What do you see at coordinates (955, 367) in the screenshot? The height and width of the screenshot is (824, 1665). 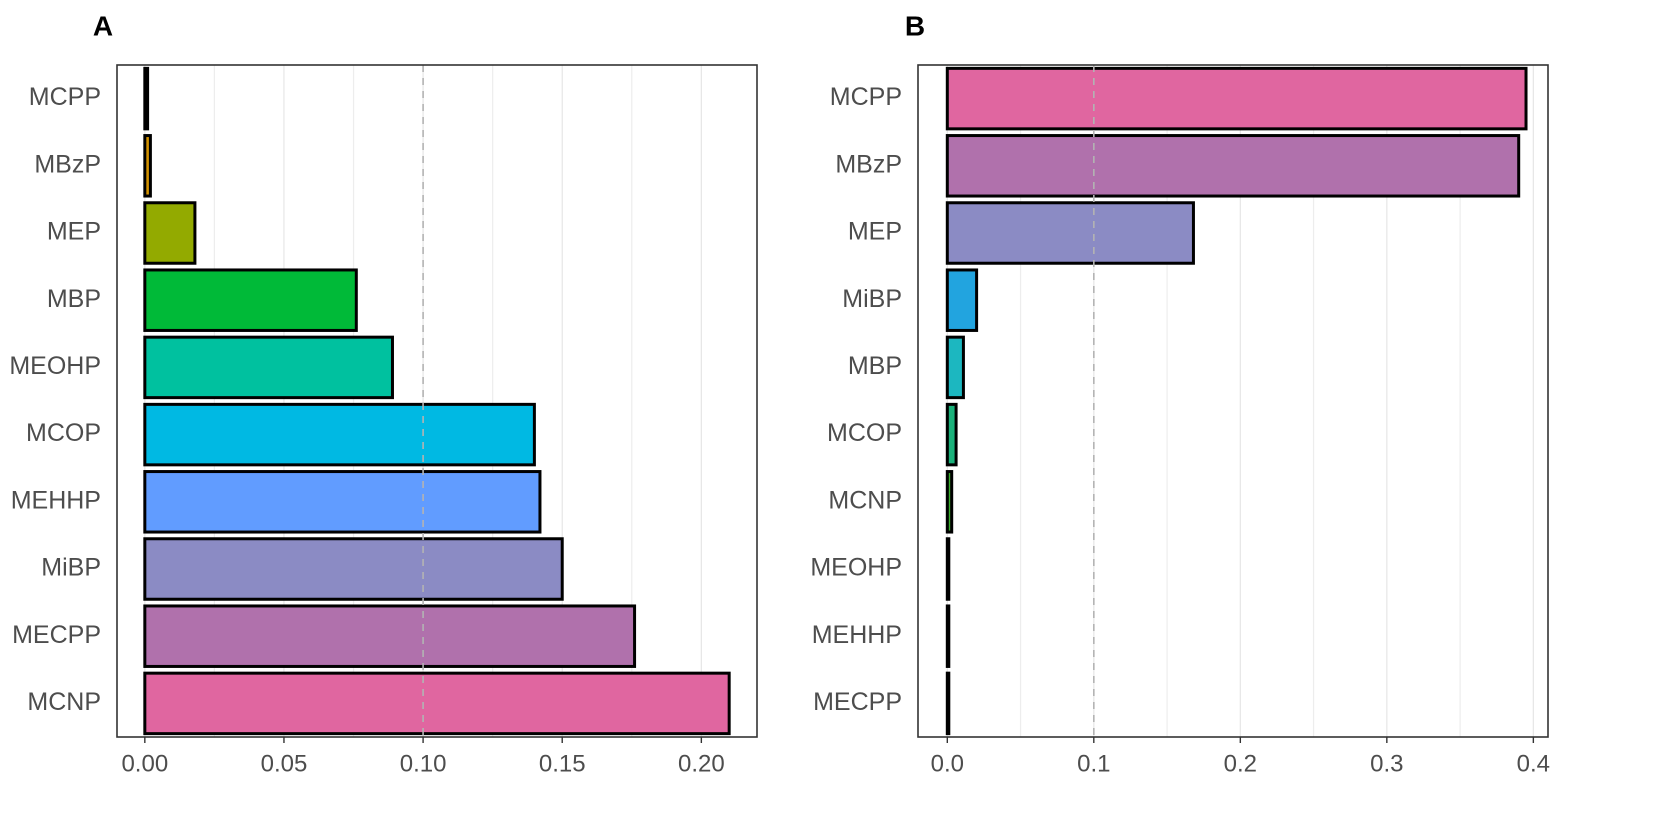 I see `panel-b-bar-mbp` at bounding box center [955, 367].